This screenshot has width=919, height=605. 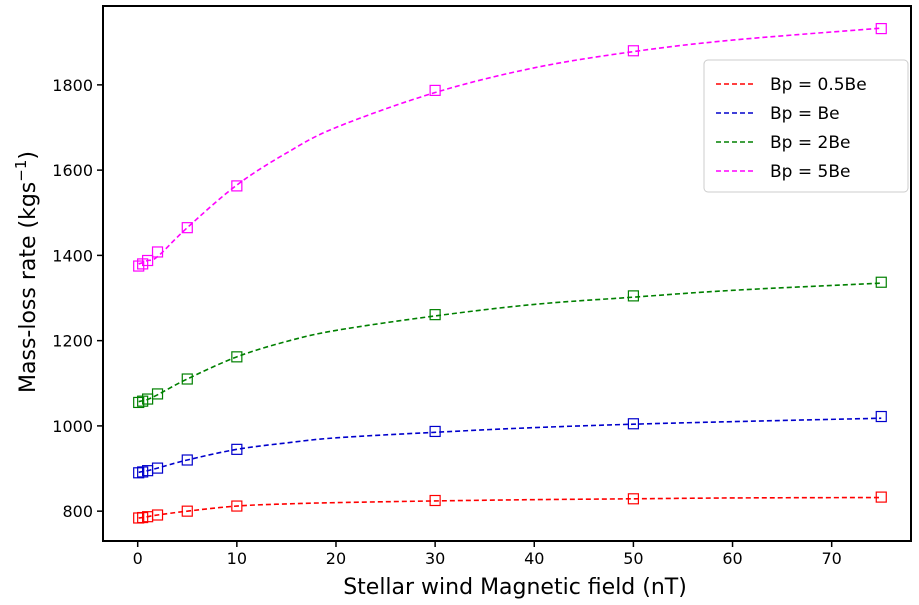 I want to click on x-tick-label: 60, so click(x=732, y=558).